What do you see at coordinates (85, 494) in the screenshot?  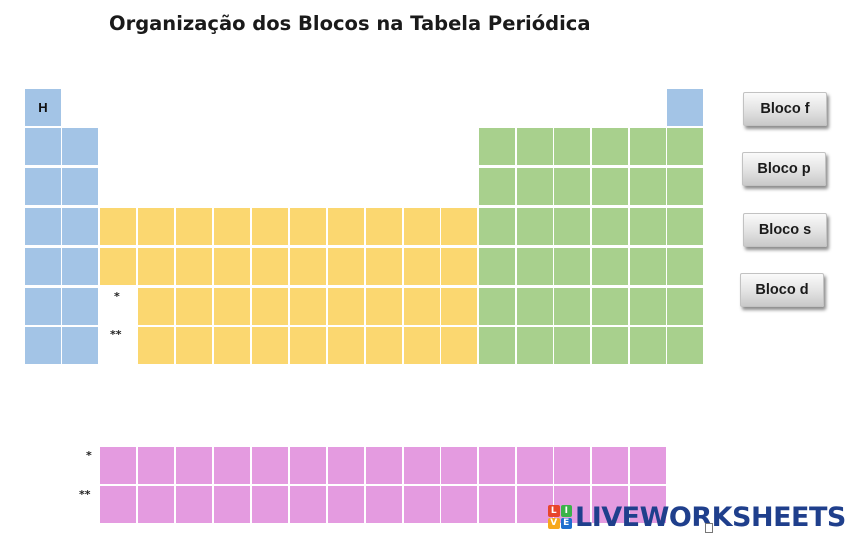 I see `actinide-marker-row: **` at bounding box center [85, 494].